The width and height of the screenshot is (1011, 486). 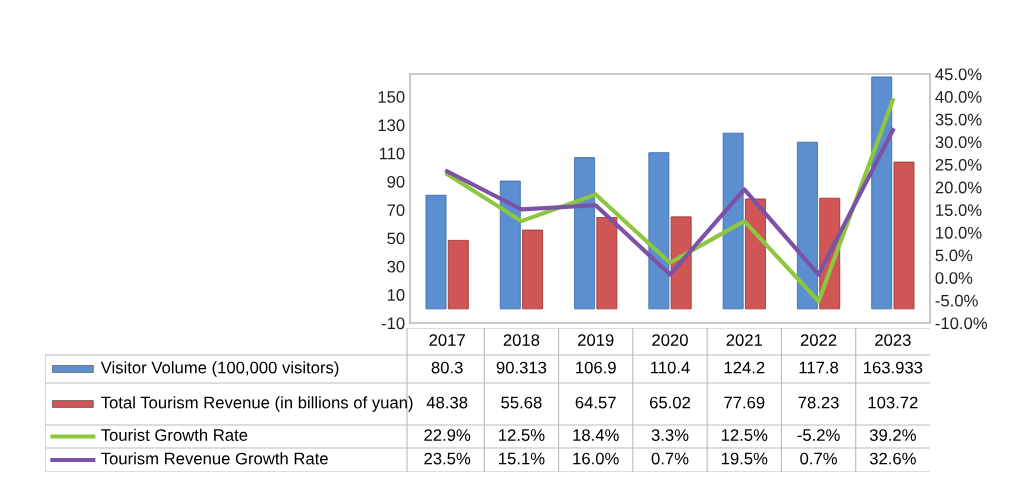 What do you see at coordinates (744, 458) in the screenshot?
I see `data-label: 19.5%` at bounding box center [744, 458].